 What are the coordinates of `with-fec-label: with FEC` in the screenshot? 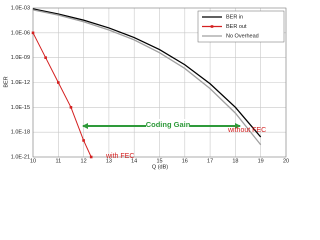 It's located at (119, 156).